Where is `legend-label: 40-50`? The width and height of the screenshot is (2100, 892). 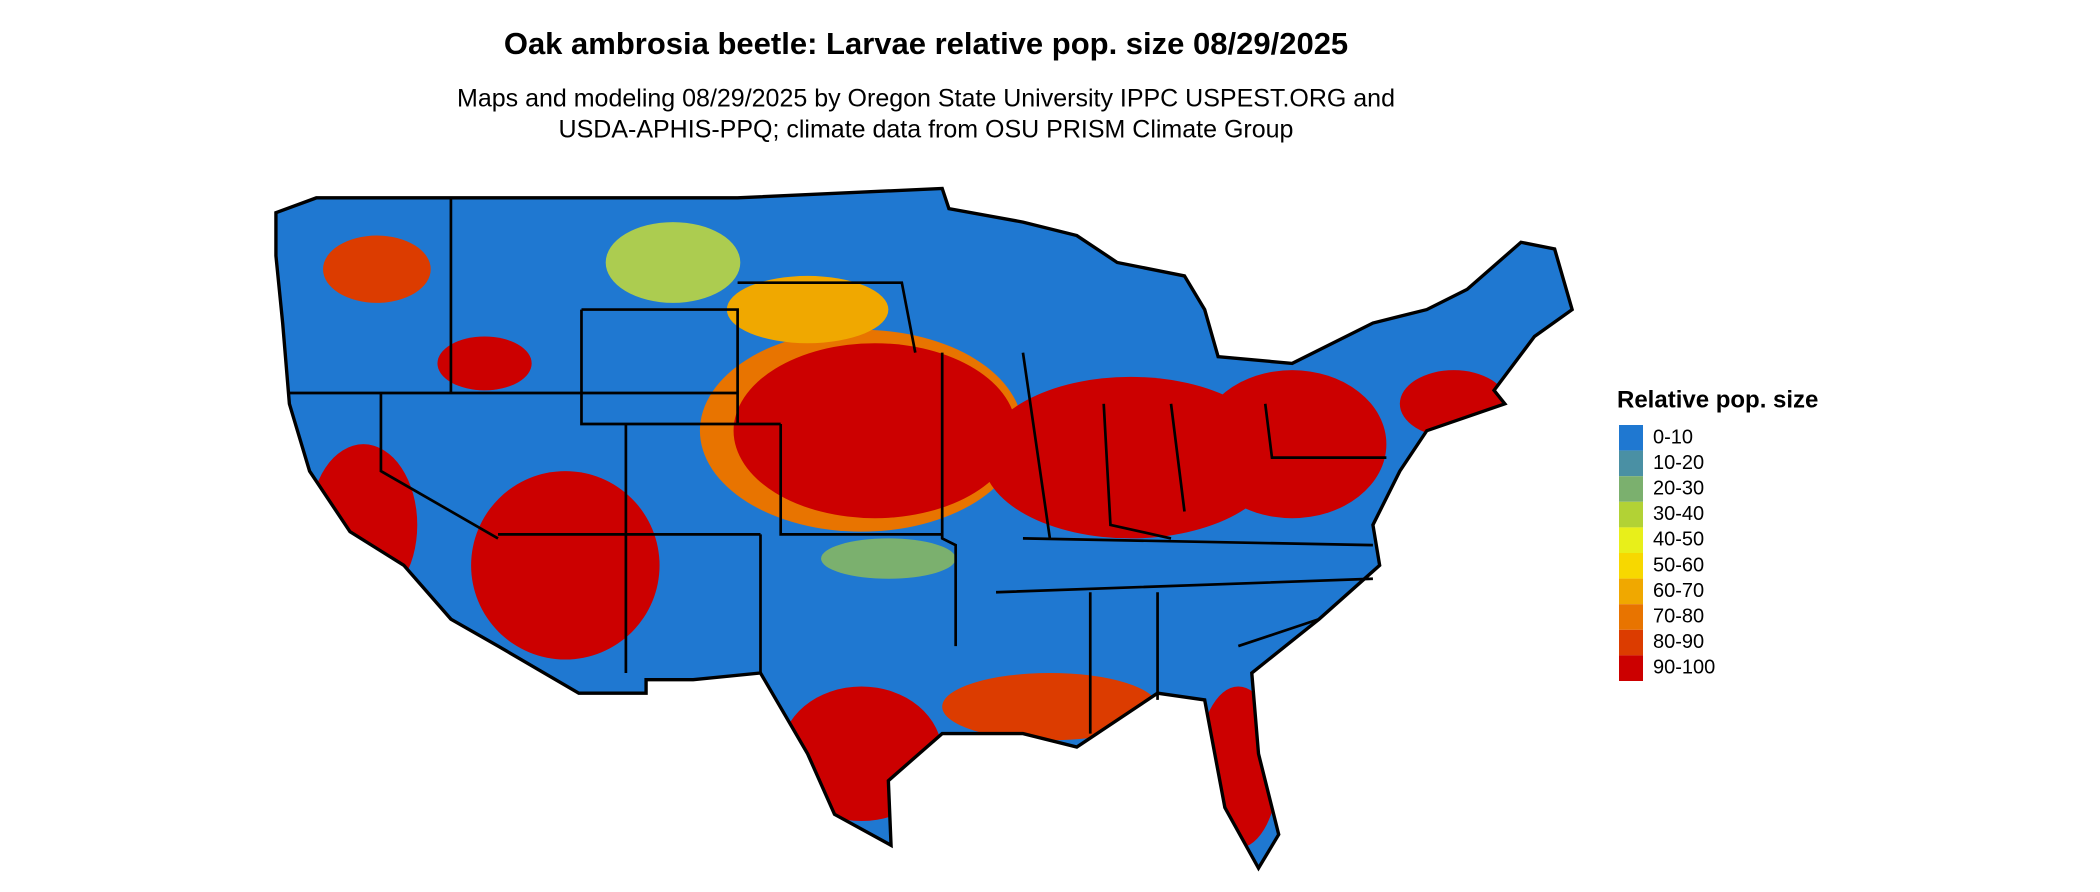
legend-label: 40-50 is located at coordinates (1678, 540).